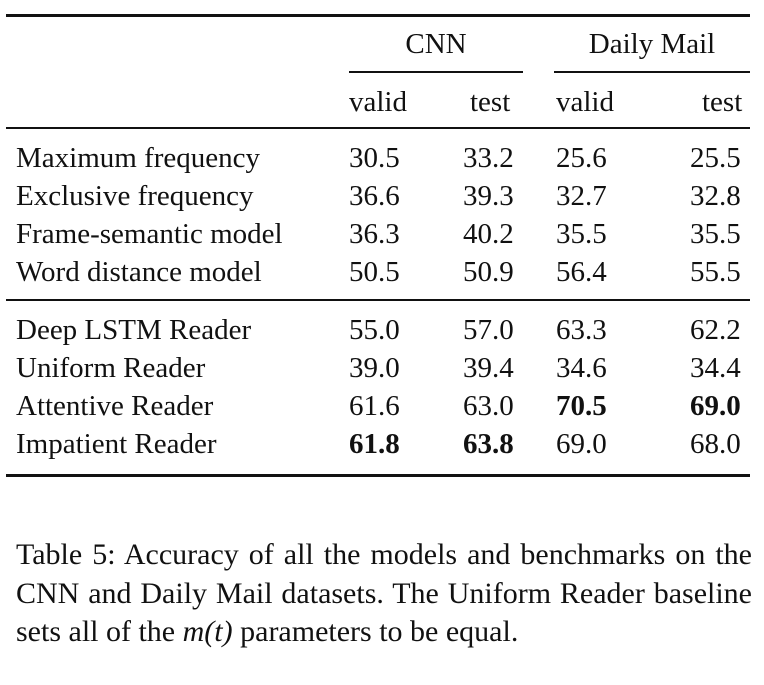 The image size is (764, 685). I want to click on cell-cnn-valid: 36.3, so click(374, 234).